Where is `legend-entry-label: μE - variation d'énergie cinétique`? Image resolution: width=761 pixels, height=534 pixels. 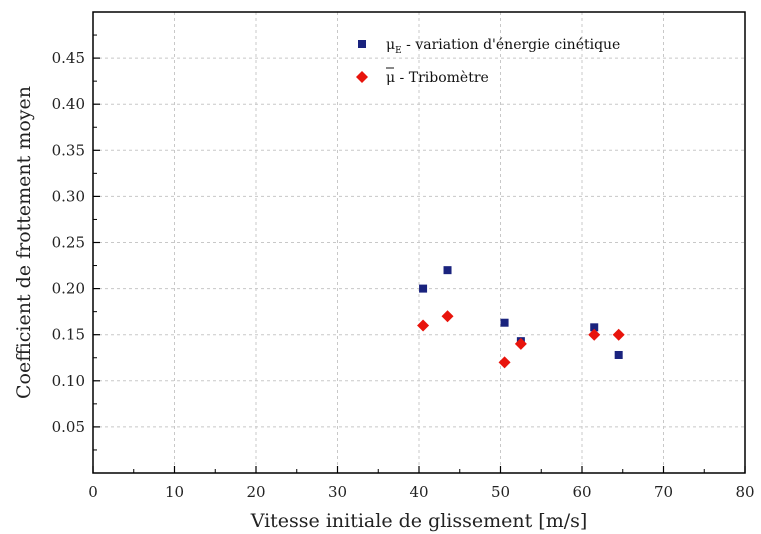
legend-entry-label: μE - variation d'énergie cinétique is located at coordinates (503, 46).